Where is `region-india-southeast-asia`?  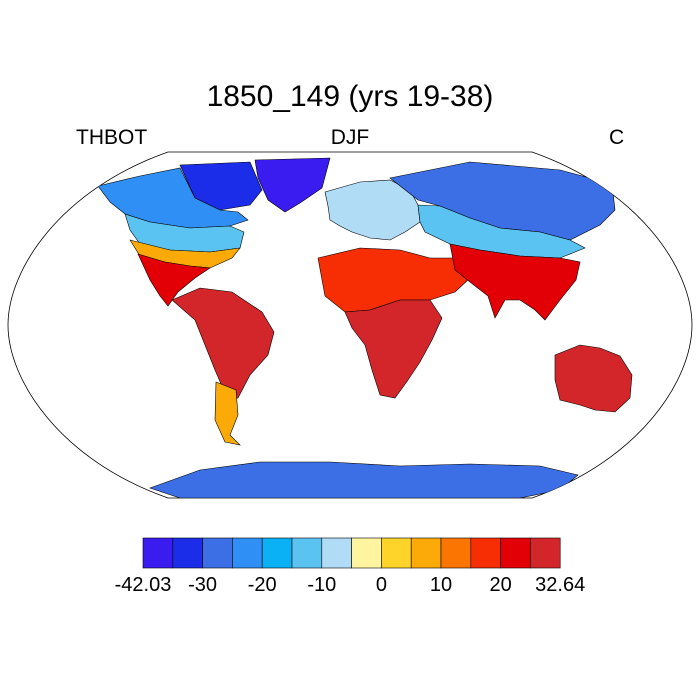 region-india-southeast-asia is located at coordinates (515, 282).